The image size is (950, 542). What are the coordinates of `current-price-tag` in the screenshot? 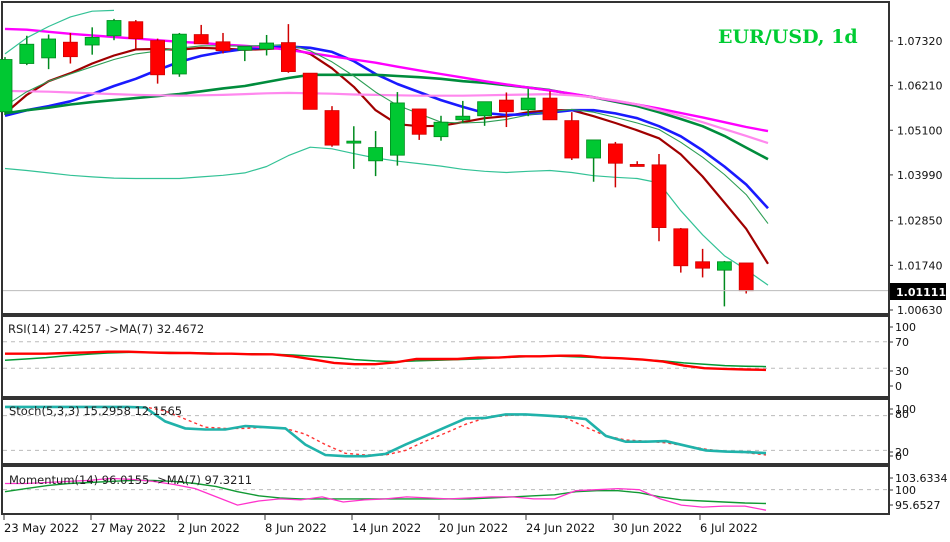 It's located at (918, 291).